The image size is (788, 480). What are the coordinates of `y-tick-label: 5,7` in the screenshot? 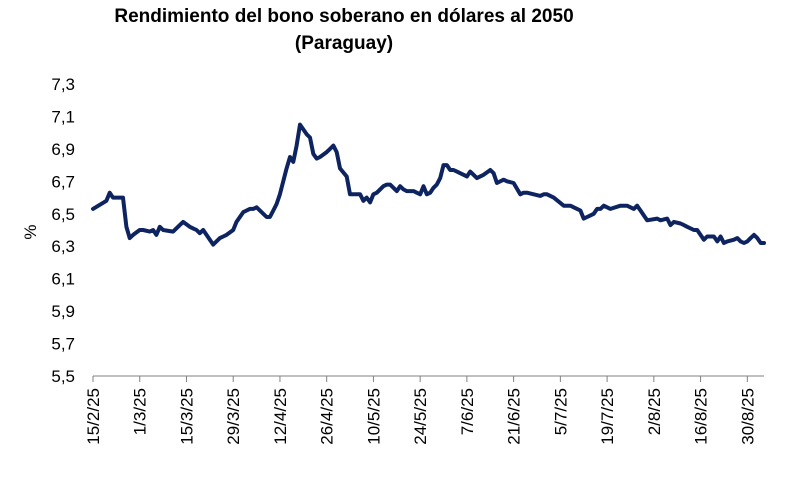 It's located at (63, 344).